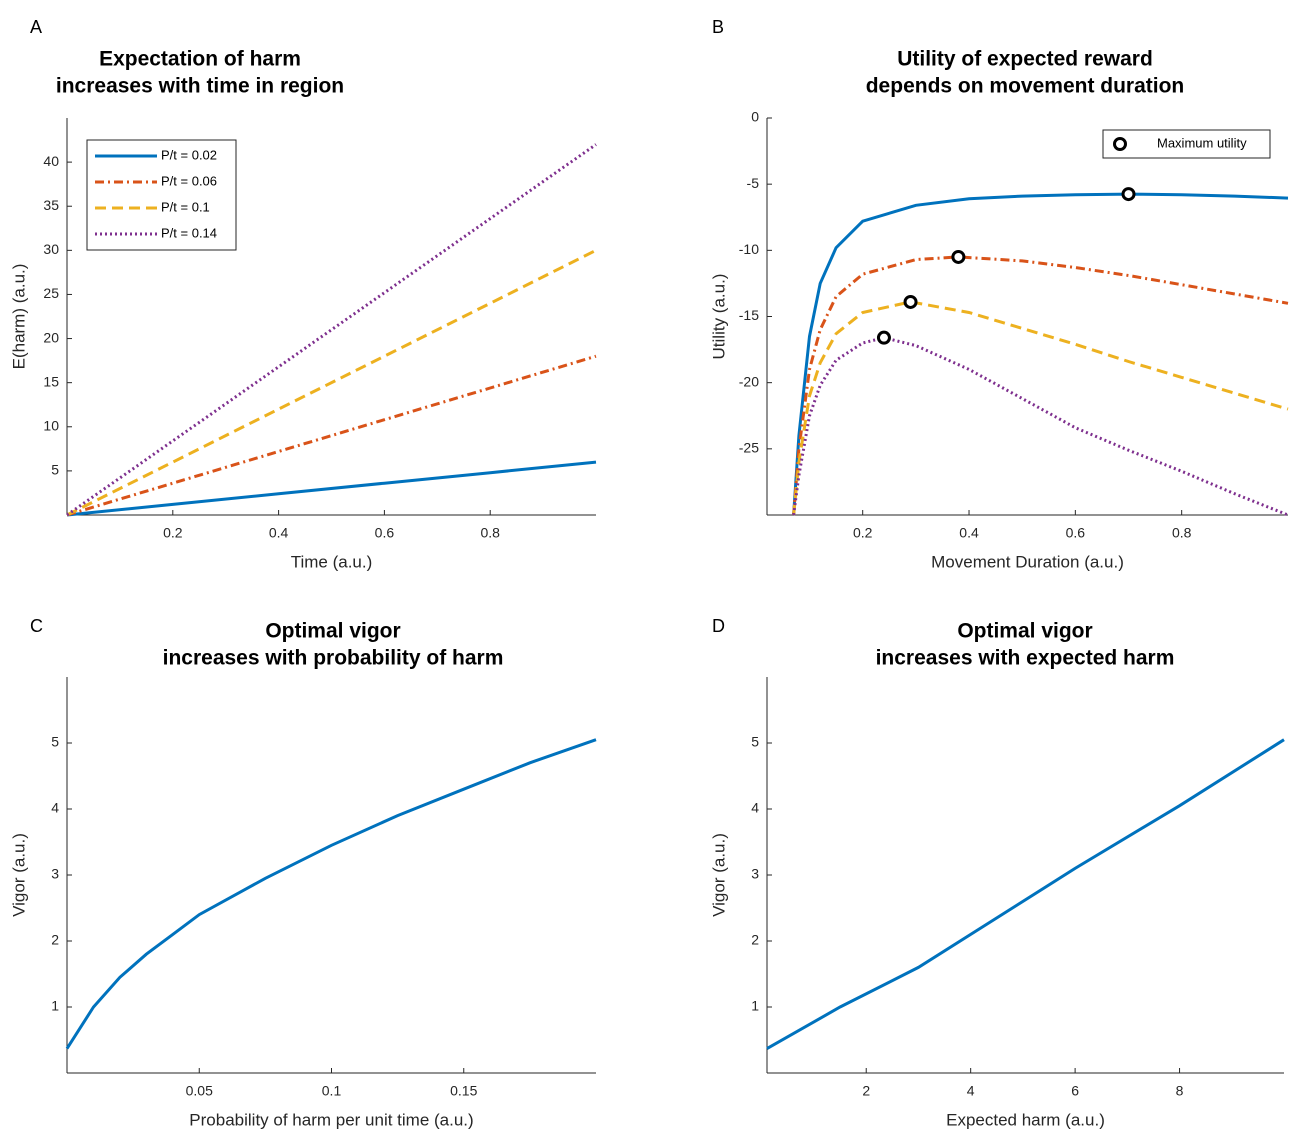  I want to click on panel-letter: A, so click(36, 27).